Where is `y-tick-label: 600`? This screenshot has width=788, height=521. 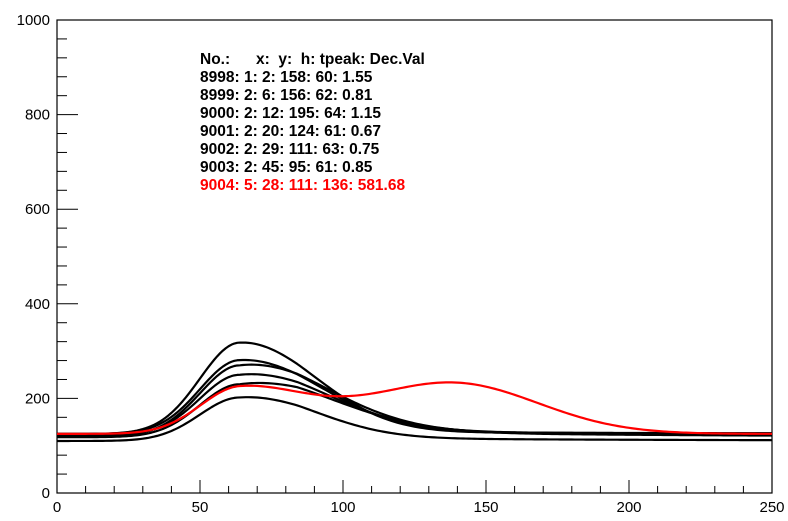 y-tick-label: 600 is located at coordinates (37, 209).